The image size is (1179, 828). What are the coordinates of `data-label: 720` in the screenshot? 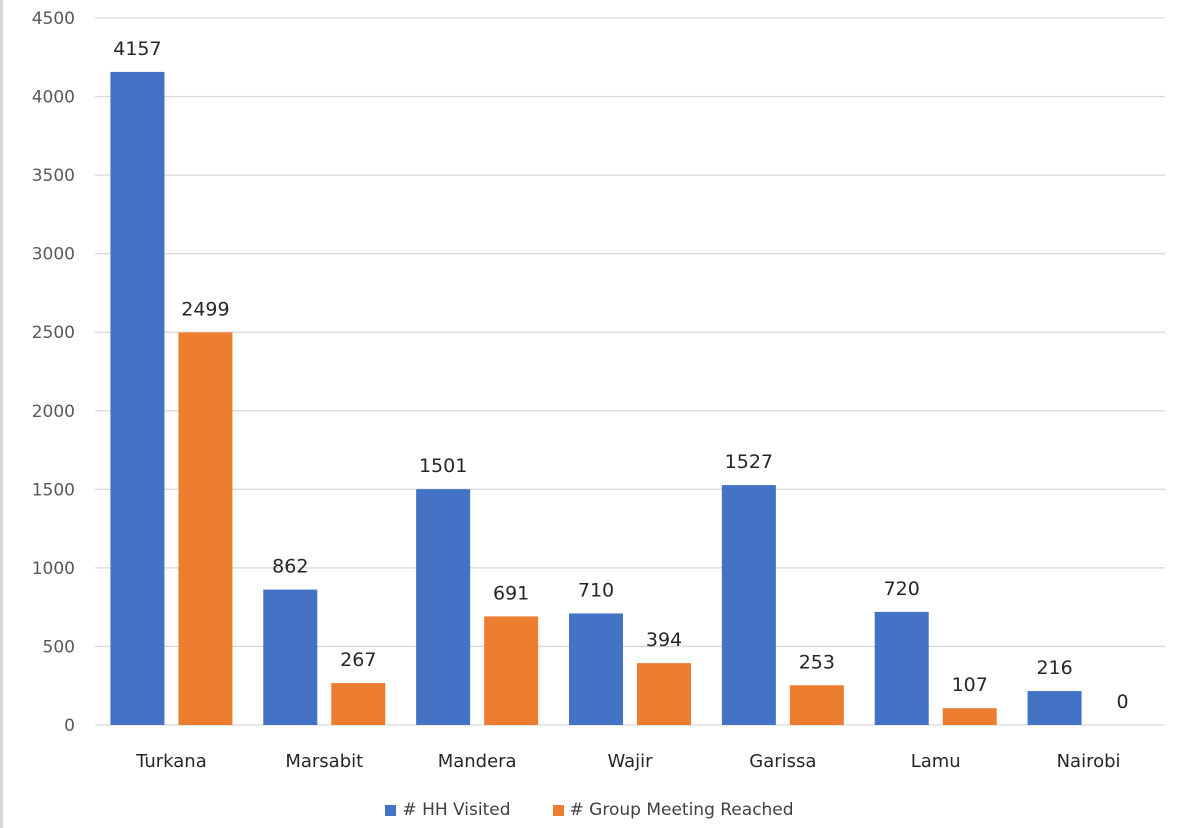 It's located at (902, 589).